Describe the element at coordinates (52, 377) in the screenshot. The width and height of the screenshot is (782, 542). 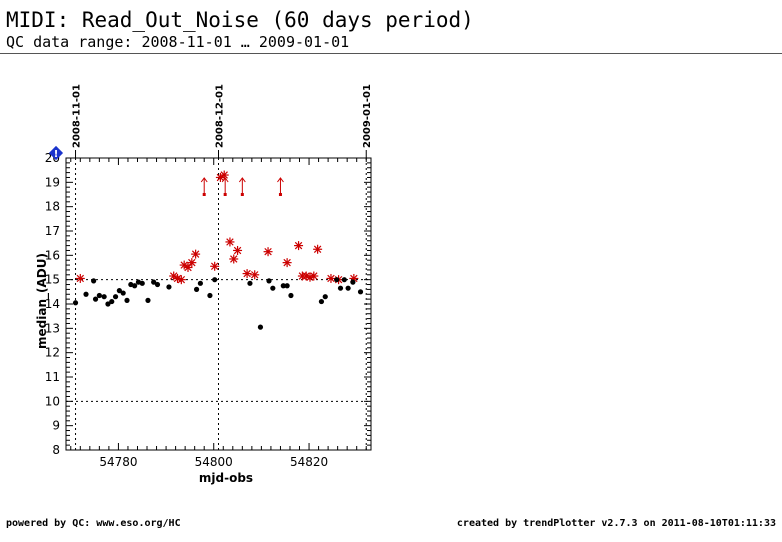
I see `y-tick-label: 11` at that location.